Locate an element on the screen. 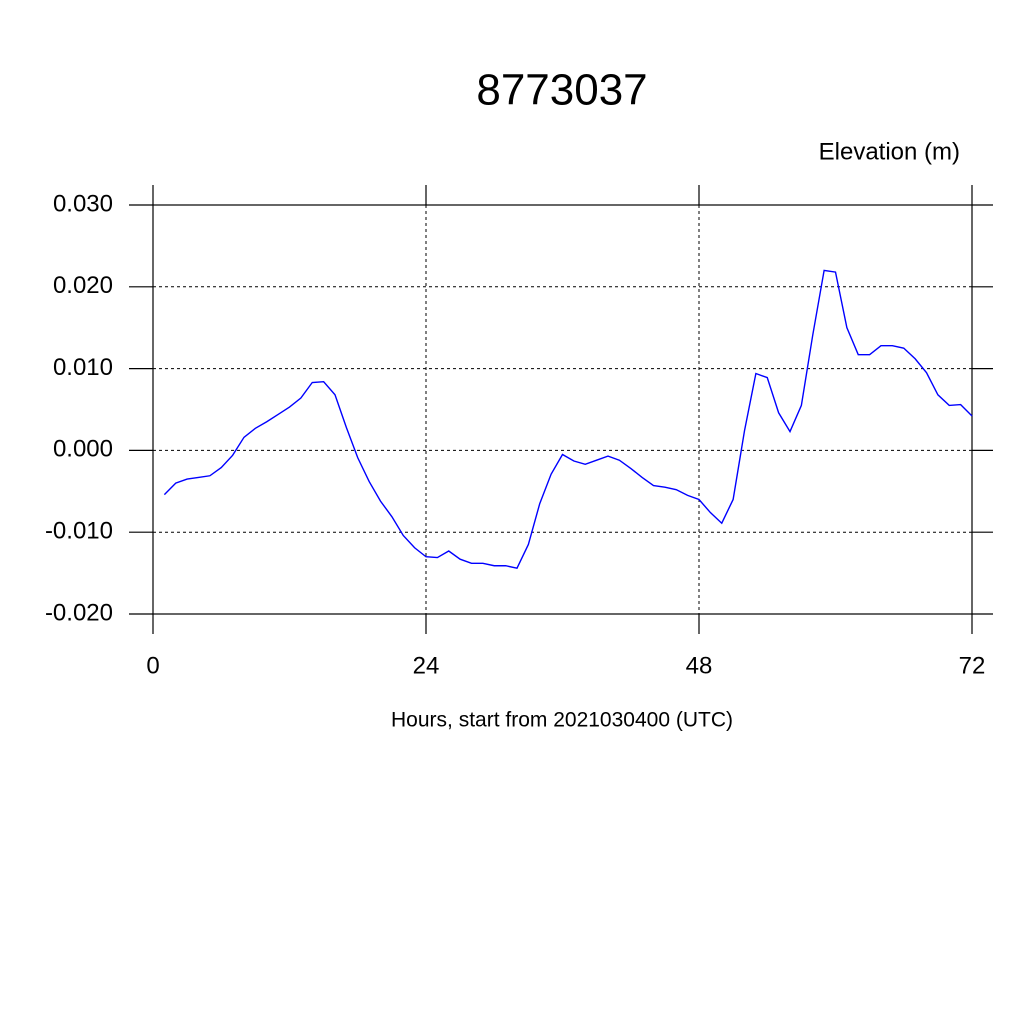 This screenshot has width=1024, height=1024. y-tick-label: 0.030 is located at coordinates (83, 203).